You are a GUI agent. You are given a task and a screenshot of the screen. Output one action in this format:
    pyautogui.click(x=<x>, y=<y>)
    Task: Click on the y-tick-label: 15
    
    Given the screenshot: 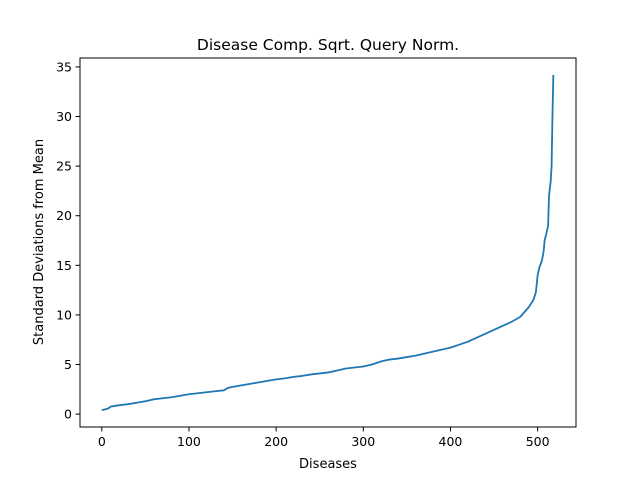 What is the action you would take?
    pyautogui.click(x=64, y=265)
    